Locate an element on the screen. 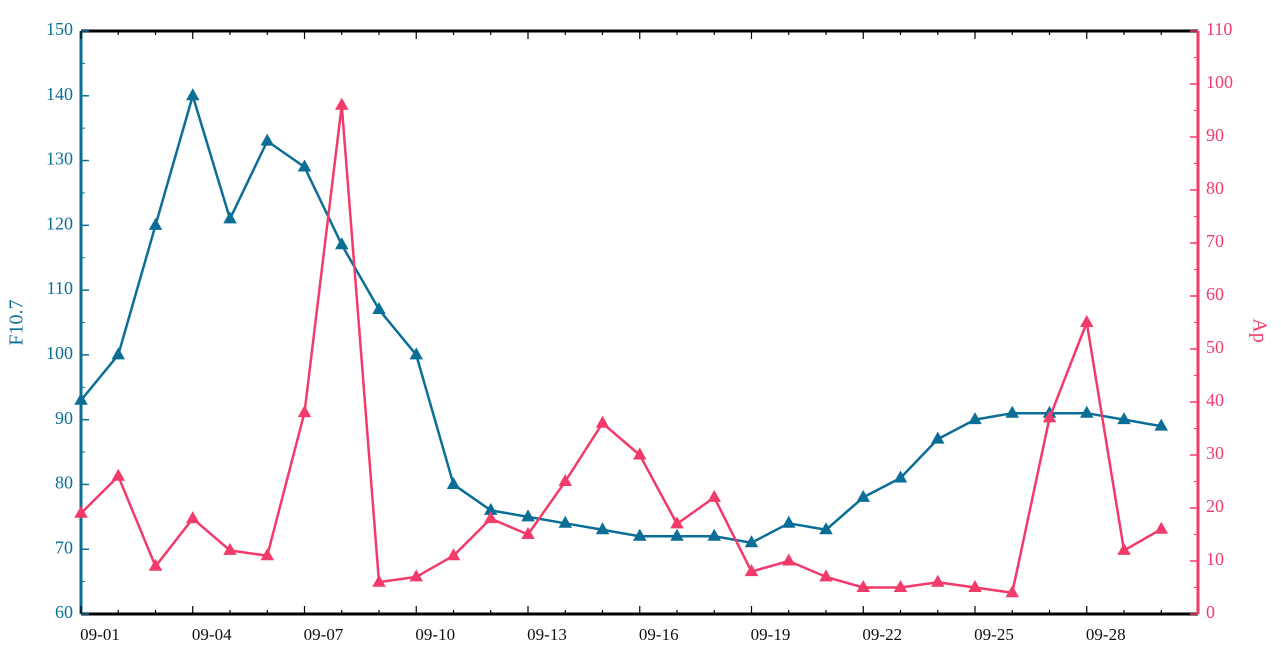  y-left-tick-label: 150 is located at coordinates (59, 29).